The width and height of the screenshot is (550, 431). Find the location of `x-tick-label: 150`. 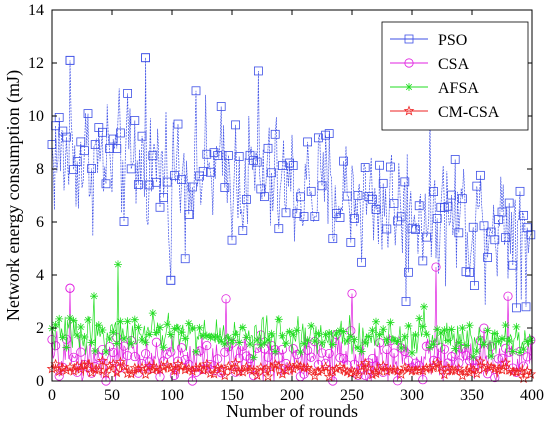

x-tick-label: 150 is located at coordinates (232, 395).